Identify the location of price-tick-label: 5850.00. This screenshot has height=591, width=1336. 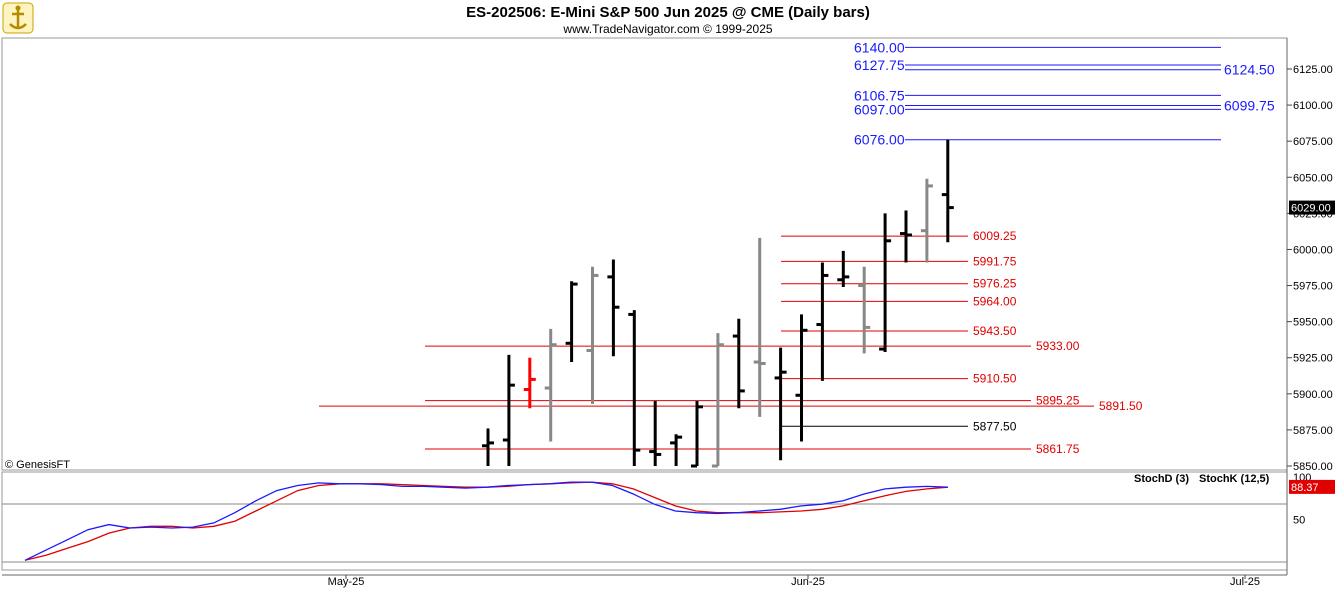
(1313, 467).